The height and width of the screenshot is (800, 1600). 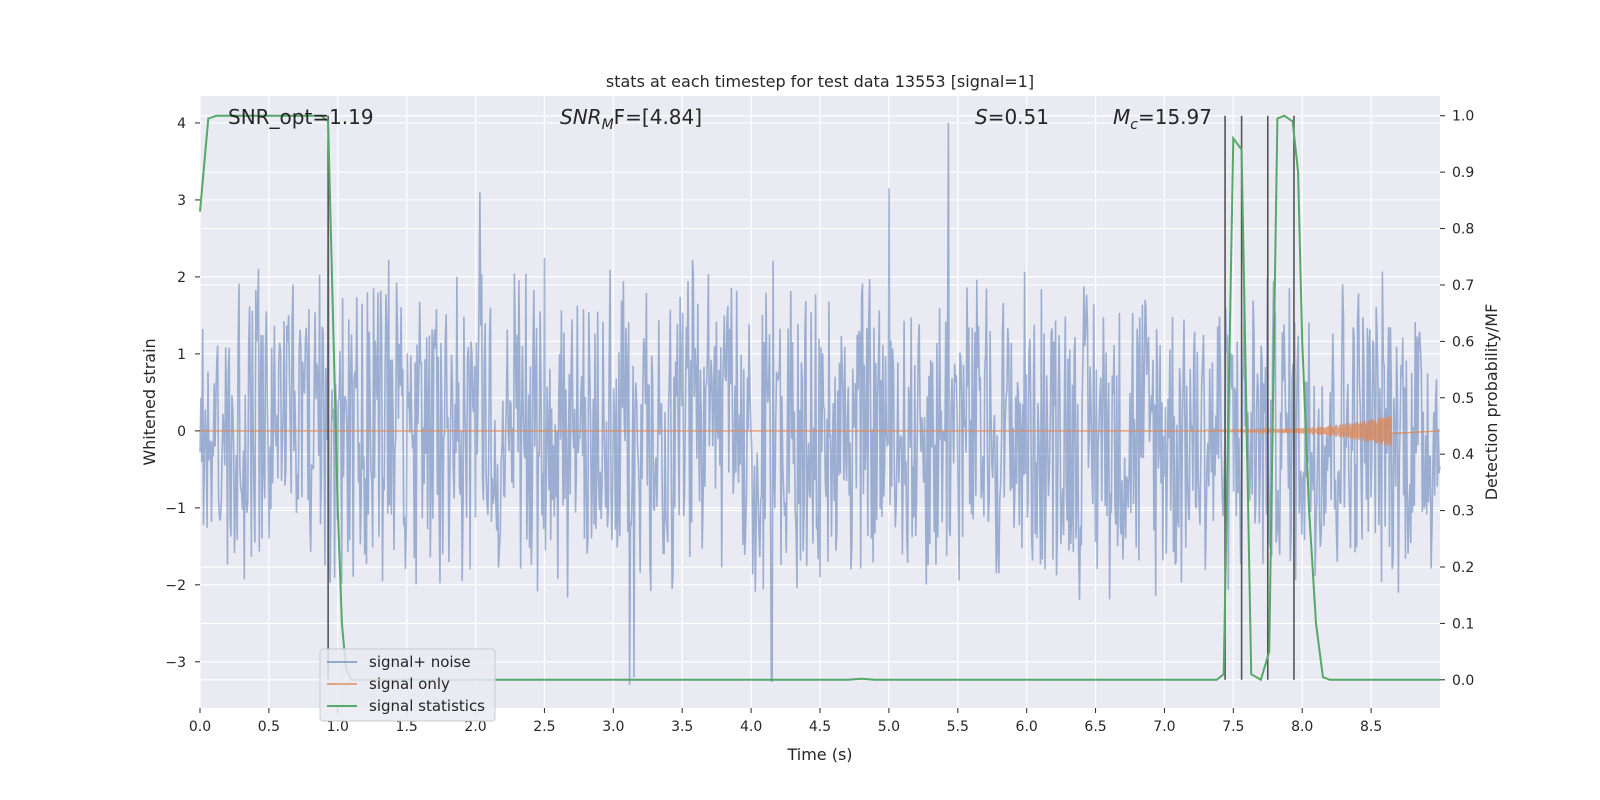 I want to click on snr-mf-annotation: SNRMF=[4.84], so click(x=631, y=119).